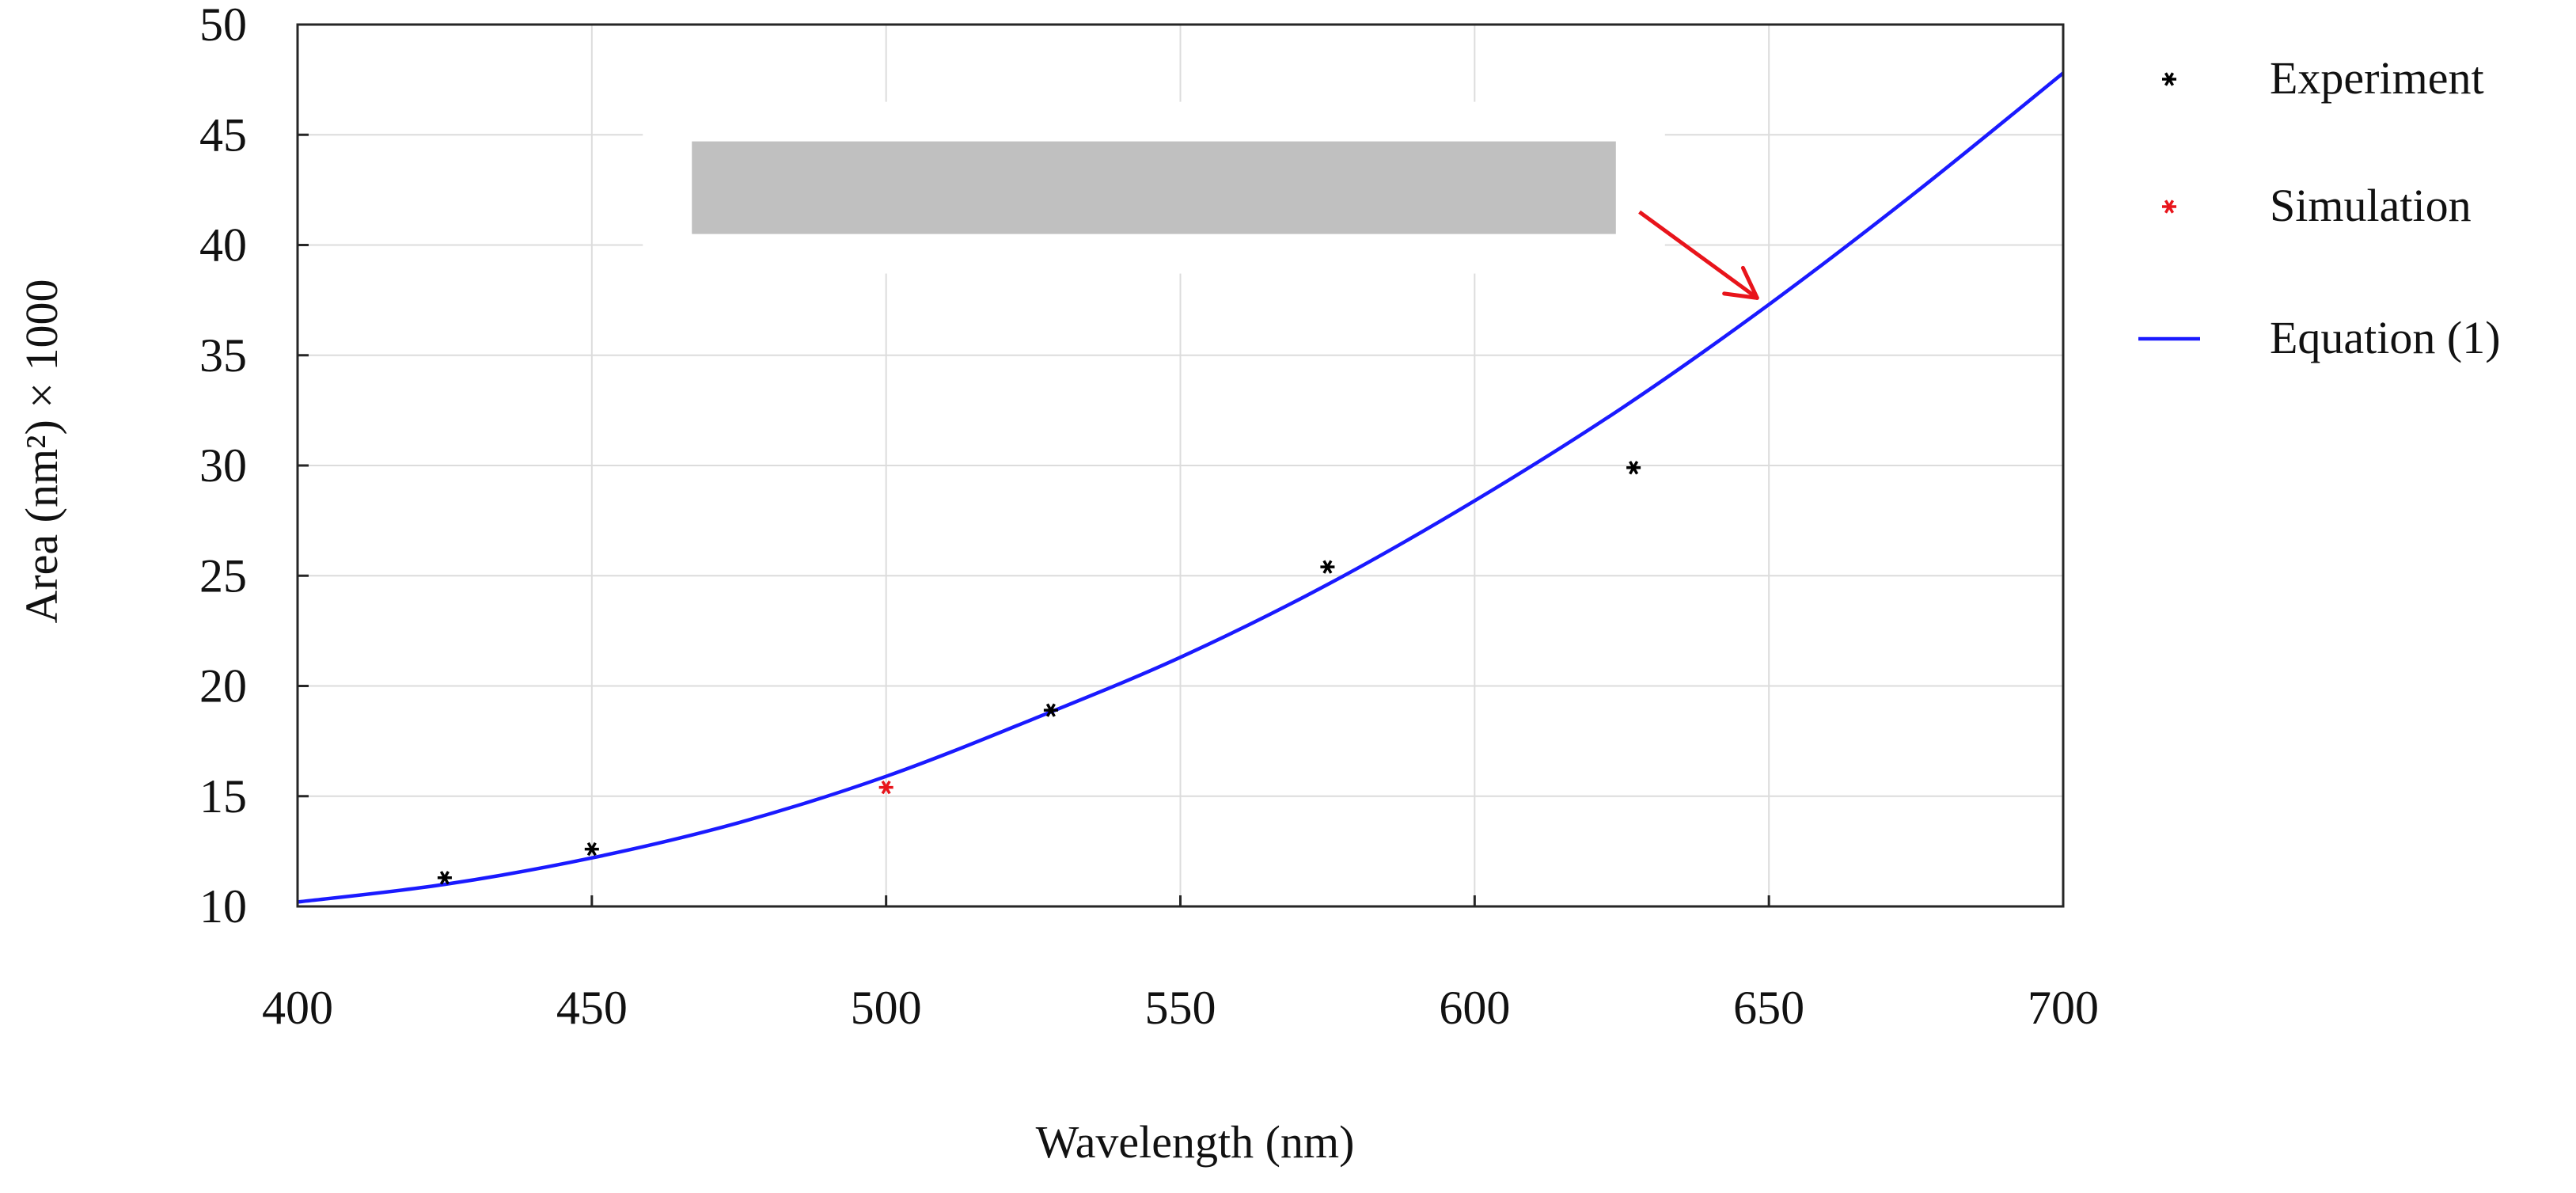  Describe the element at coordinates (1698, 255) in the screenshot. I see `annotation-arrow` at that location.